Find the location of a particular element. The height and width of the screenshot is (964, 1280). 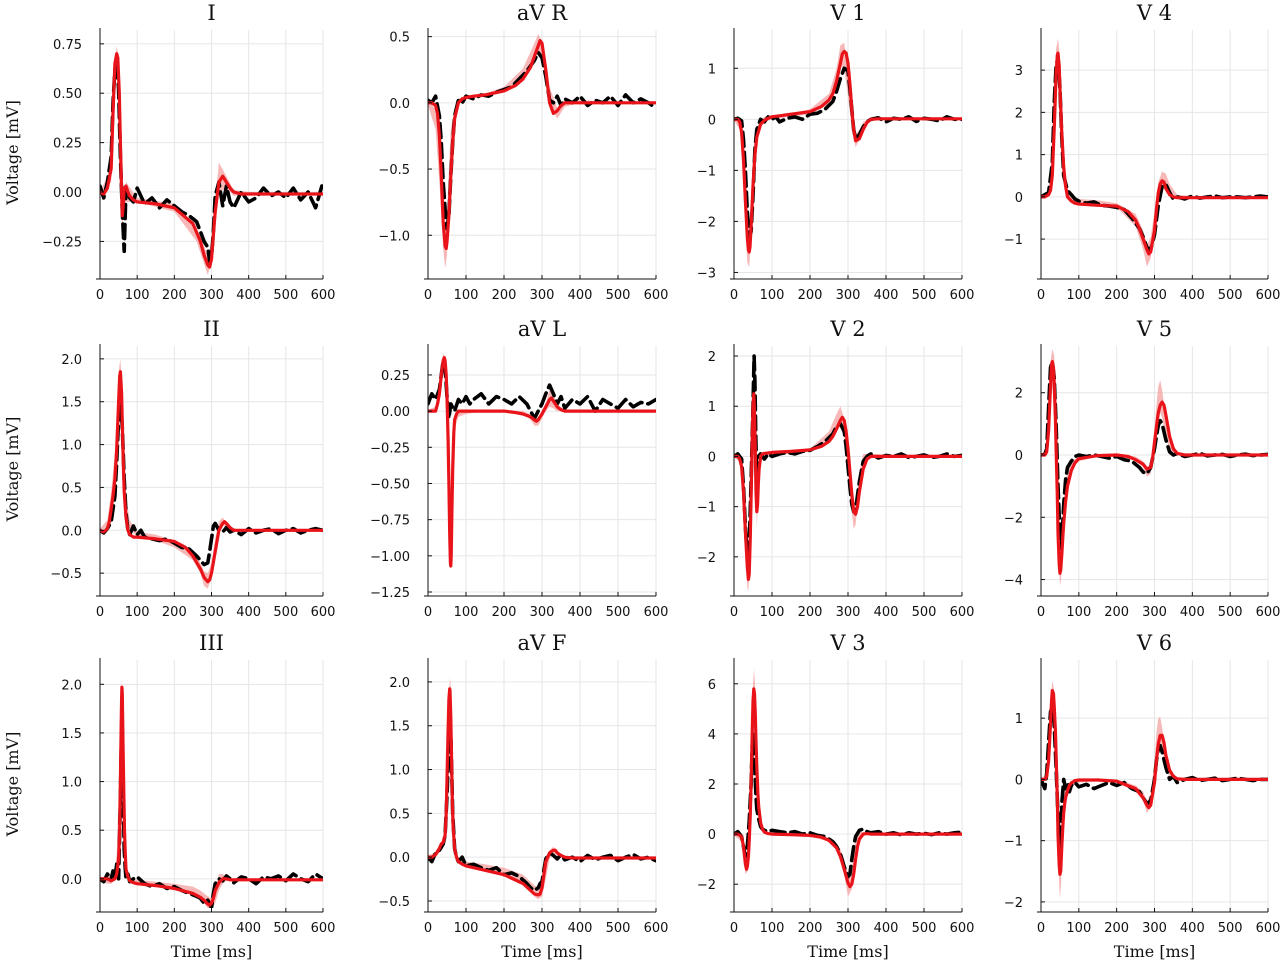

panel-11: 0 100 200 300 400 500 600 −2 0 2 4 6 V 3 Time [ms] is located at coordinates (836, 796).